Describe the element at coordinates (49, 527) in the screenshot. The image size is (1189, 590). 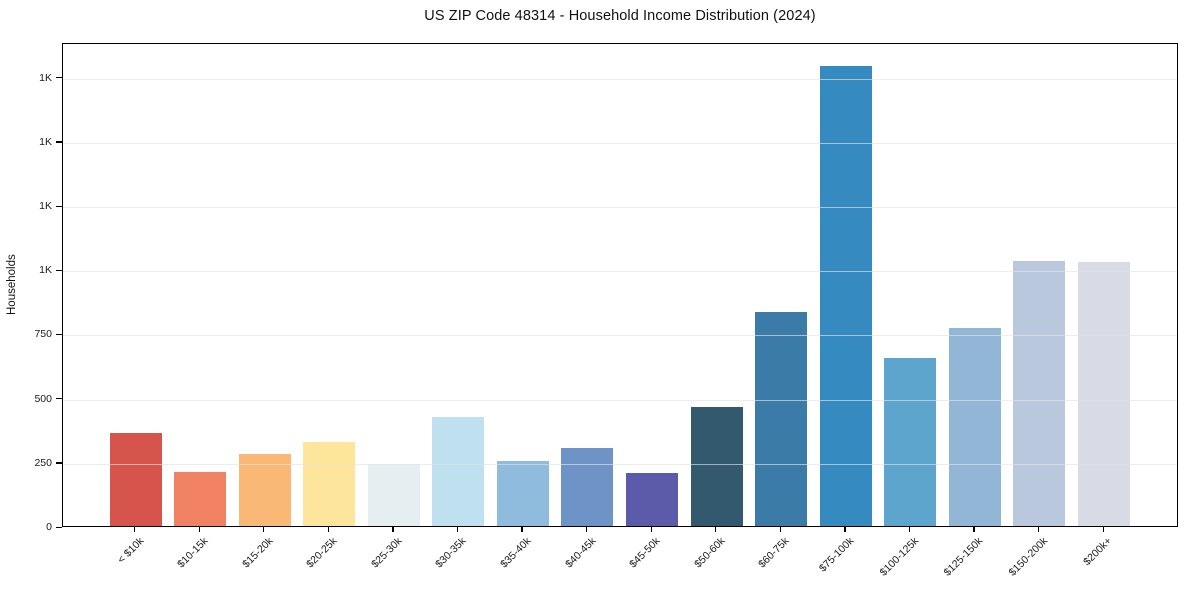
I see `y-tick-label: 0` at that location.